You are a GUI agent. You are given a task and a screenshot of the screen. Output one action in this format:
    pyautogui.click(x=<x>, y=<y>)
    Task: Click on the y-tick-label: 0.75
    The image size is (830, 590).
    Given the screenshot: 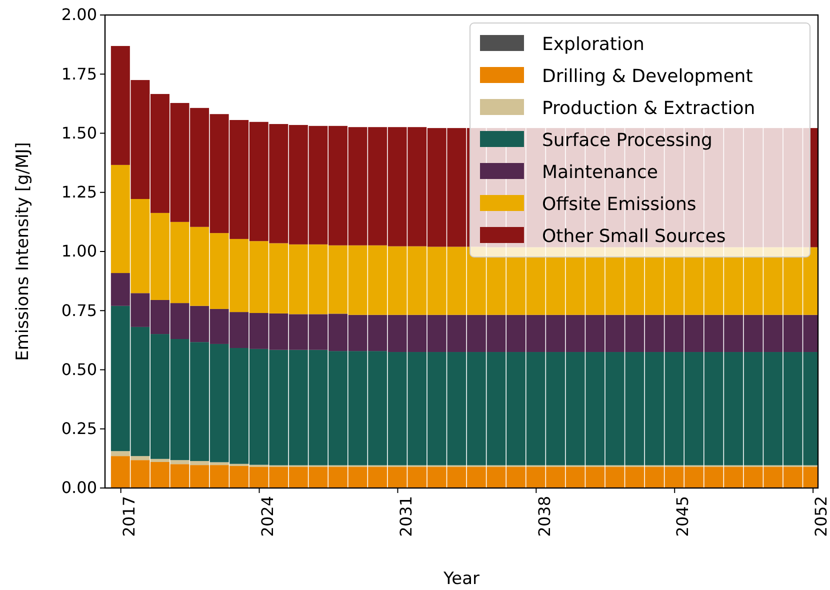 What is the action you would take?
    pyautogui.click(x=79, y=310)
    